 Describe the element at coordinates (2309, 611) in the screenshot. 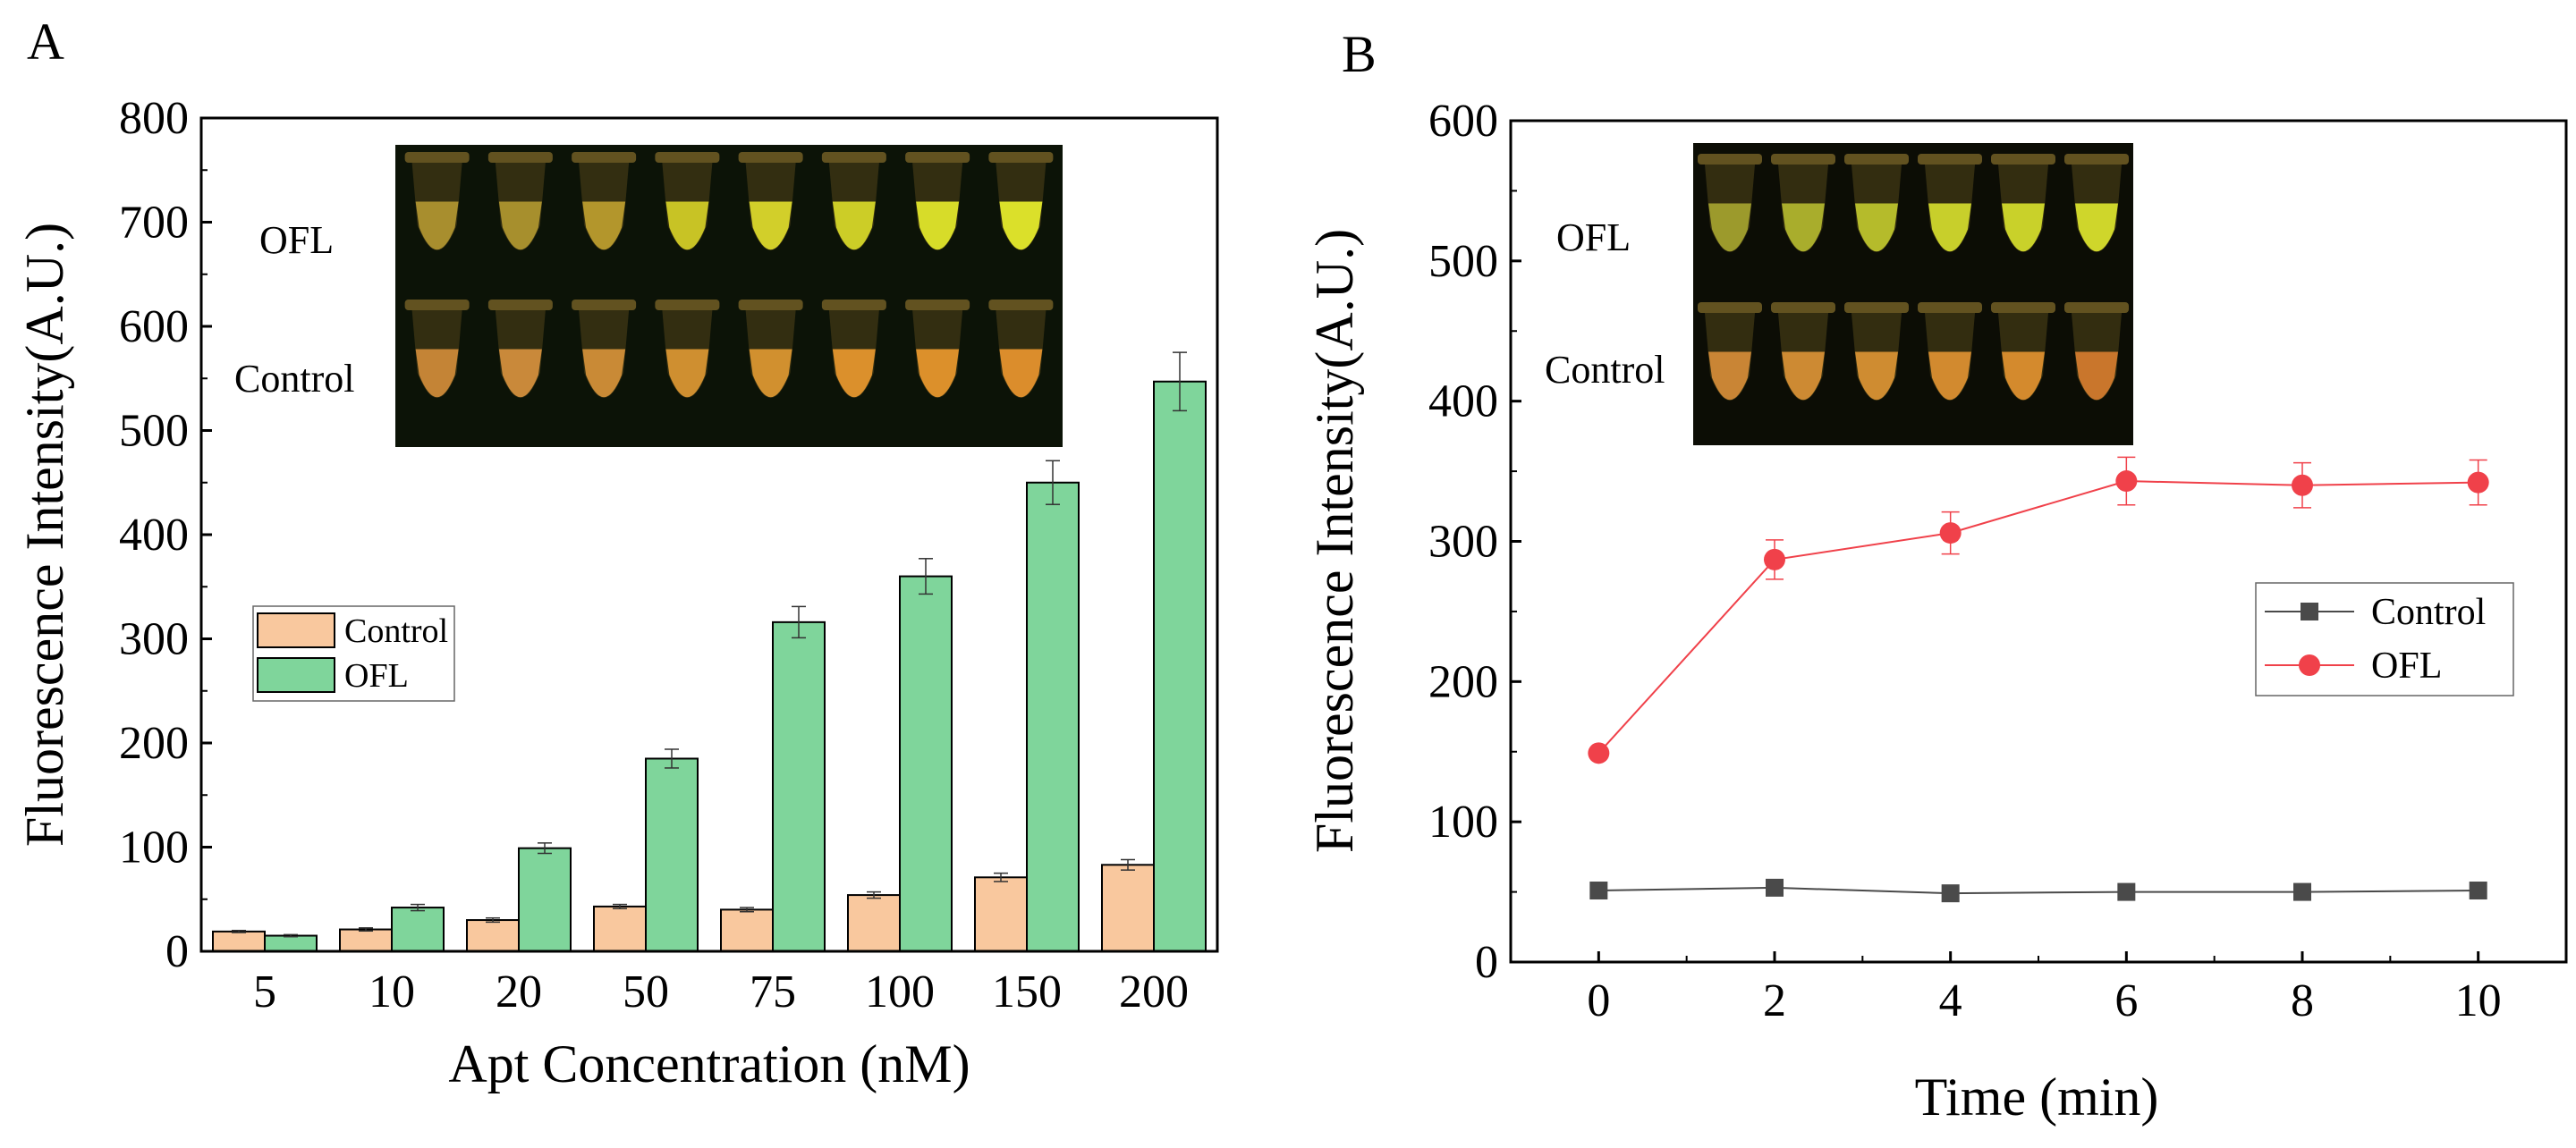

I see `panel-b-legend-marker-control` at that location.